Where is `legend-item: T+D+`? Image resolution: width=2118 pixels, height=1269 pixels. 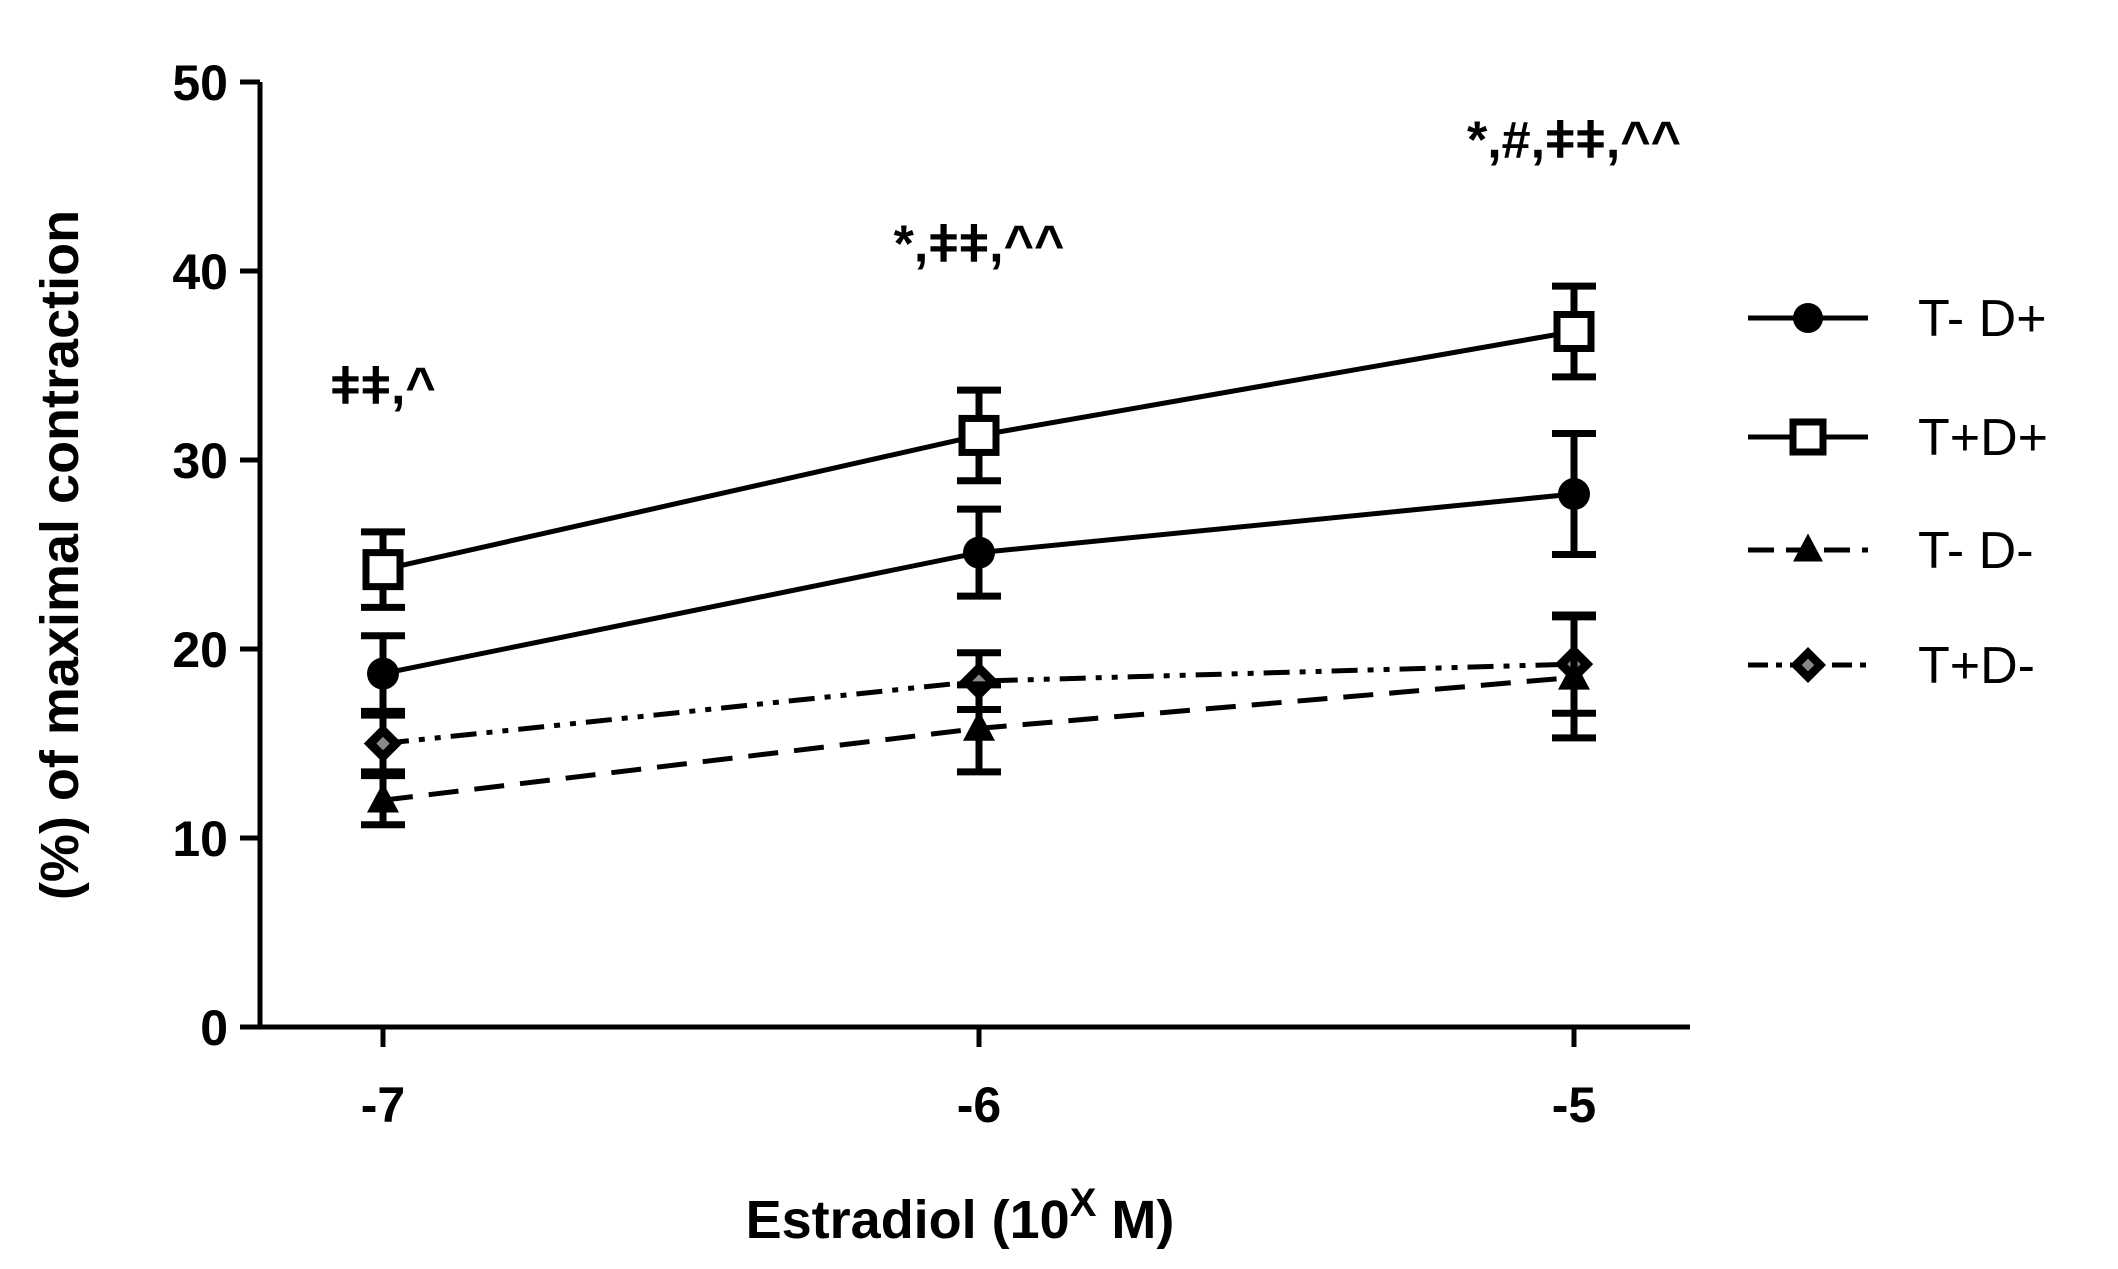 legend-item: T+D+ is located at coordinates (1898, 438).